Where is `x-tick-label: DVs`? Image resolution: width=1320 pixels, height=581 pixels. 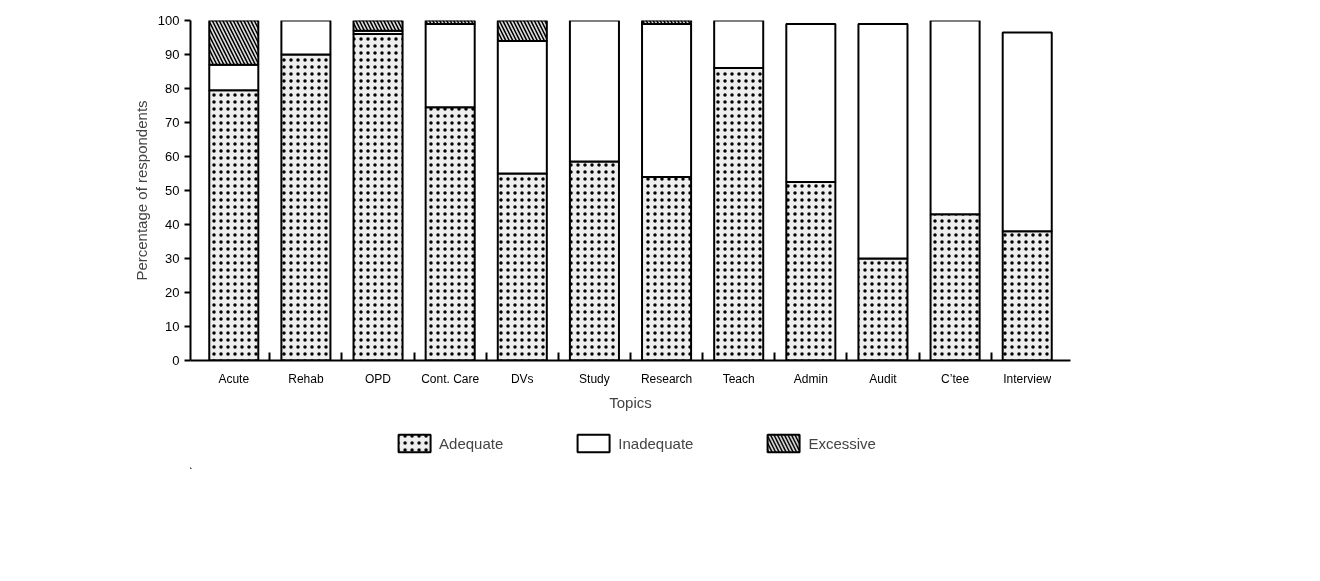 x-tick-label: DVs is located at coordinates (522, 378).